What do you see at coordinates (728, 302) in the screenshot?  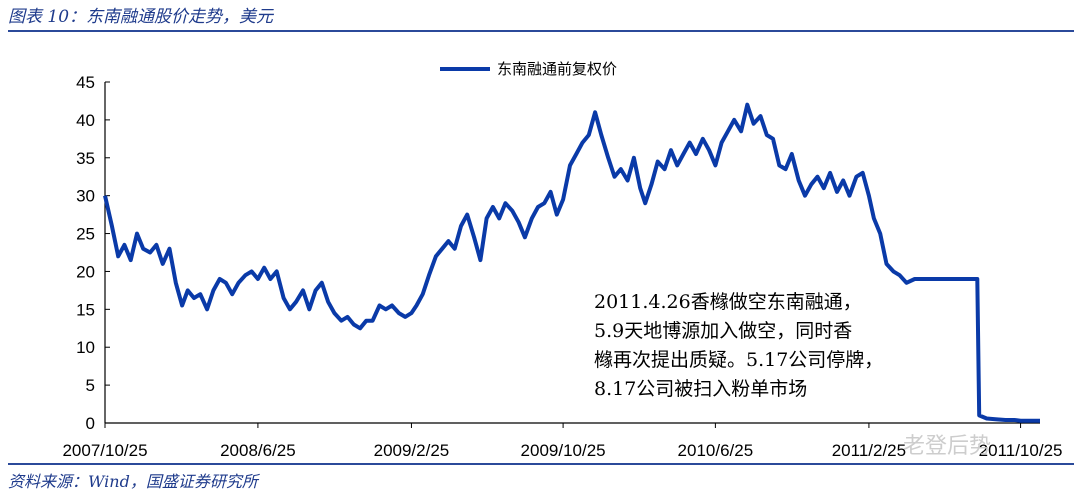 I see `annotation-line: 2011.4.26香橼做空东南融通，` at bounding box center [728, 302].